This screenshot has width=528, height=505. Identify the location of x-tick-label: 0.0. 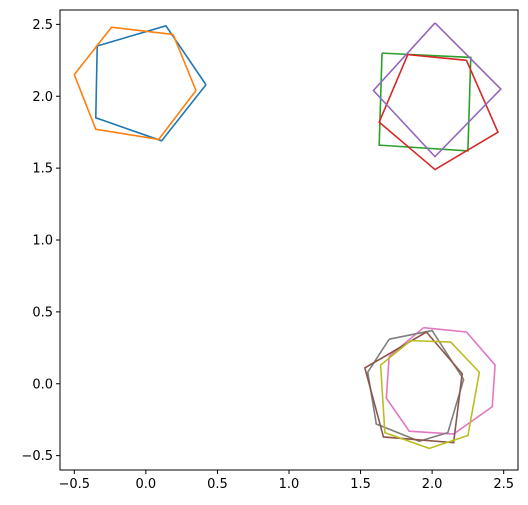
(146, 484).